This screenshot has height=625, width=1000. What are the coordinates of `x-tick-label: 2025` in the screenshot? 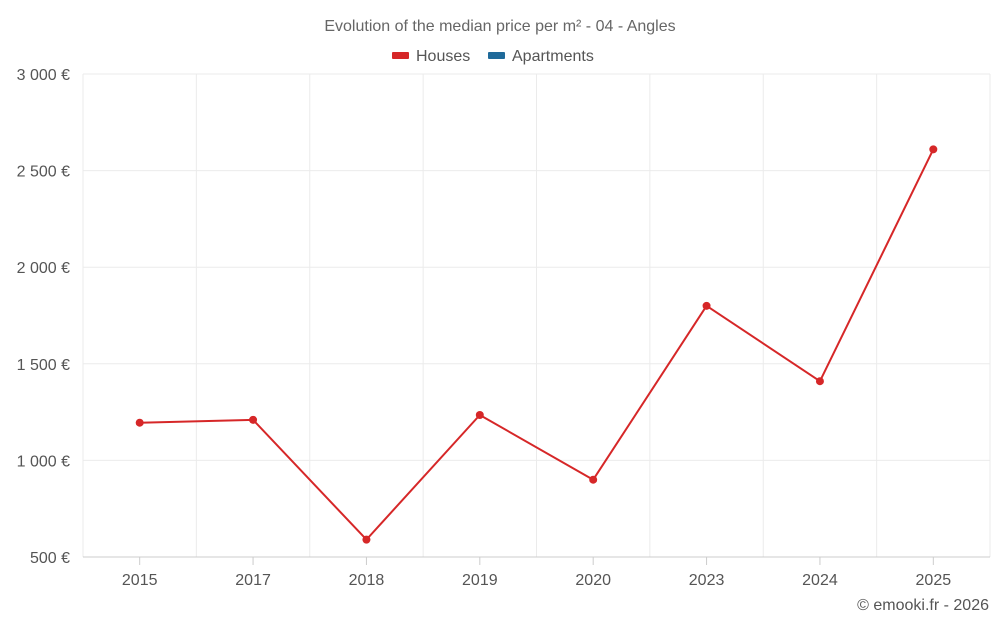 It's located at (934, 580).